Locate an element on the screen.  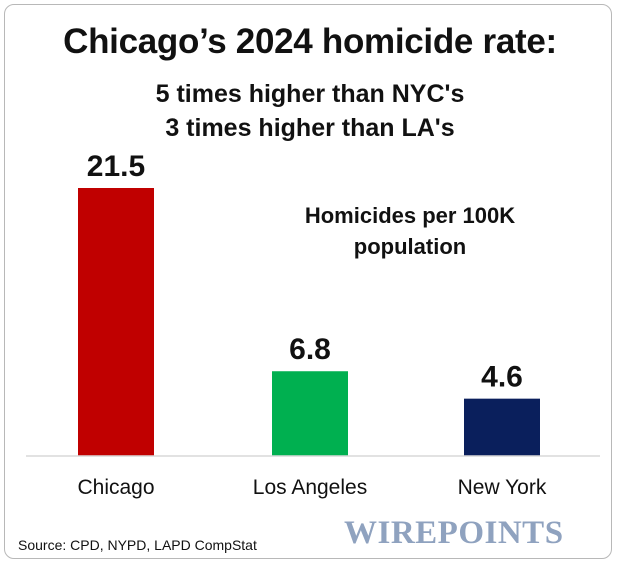
data-label-chicago: 21.5 is located at coordinates (116, 166).